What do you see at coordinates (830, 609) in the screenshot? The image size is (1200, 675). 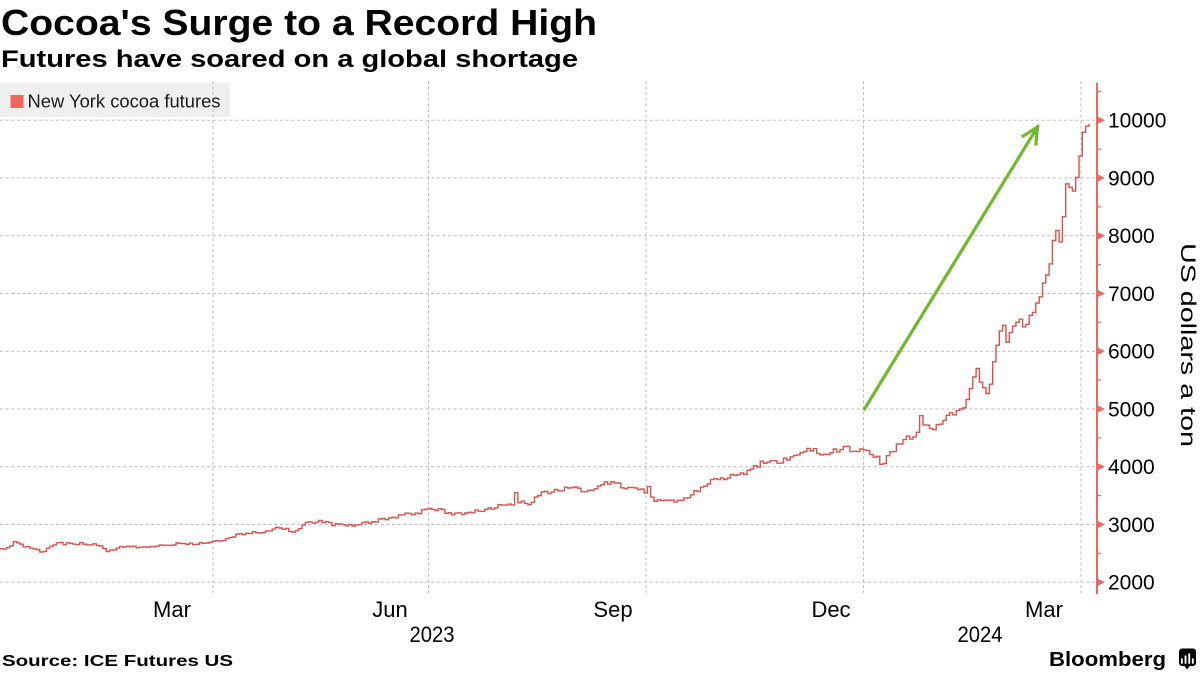 I see `svg-text: Dec` at bounding box center [830, 609].